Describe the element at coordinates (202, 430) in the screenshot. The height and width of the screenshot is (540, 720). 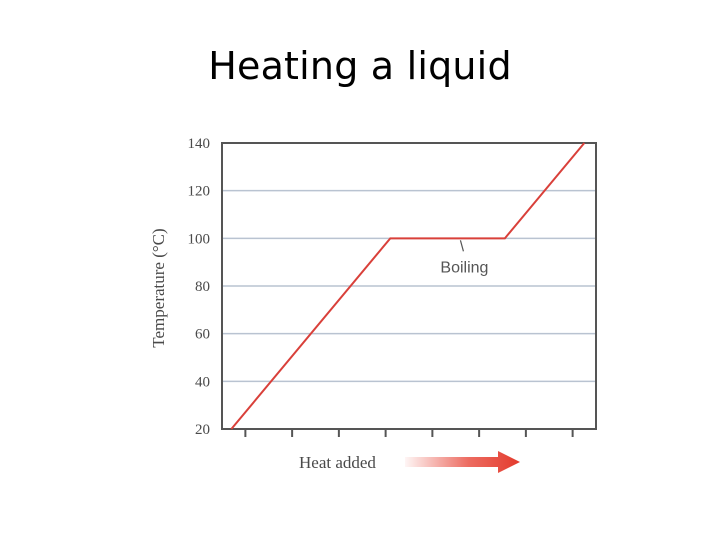
I see `y-tick-label: 20` at that location.